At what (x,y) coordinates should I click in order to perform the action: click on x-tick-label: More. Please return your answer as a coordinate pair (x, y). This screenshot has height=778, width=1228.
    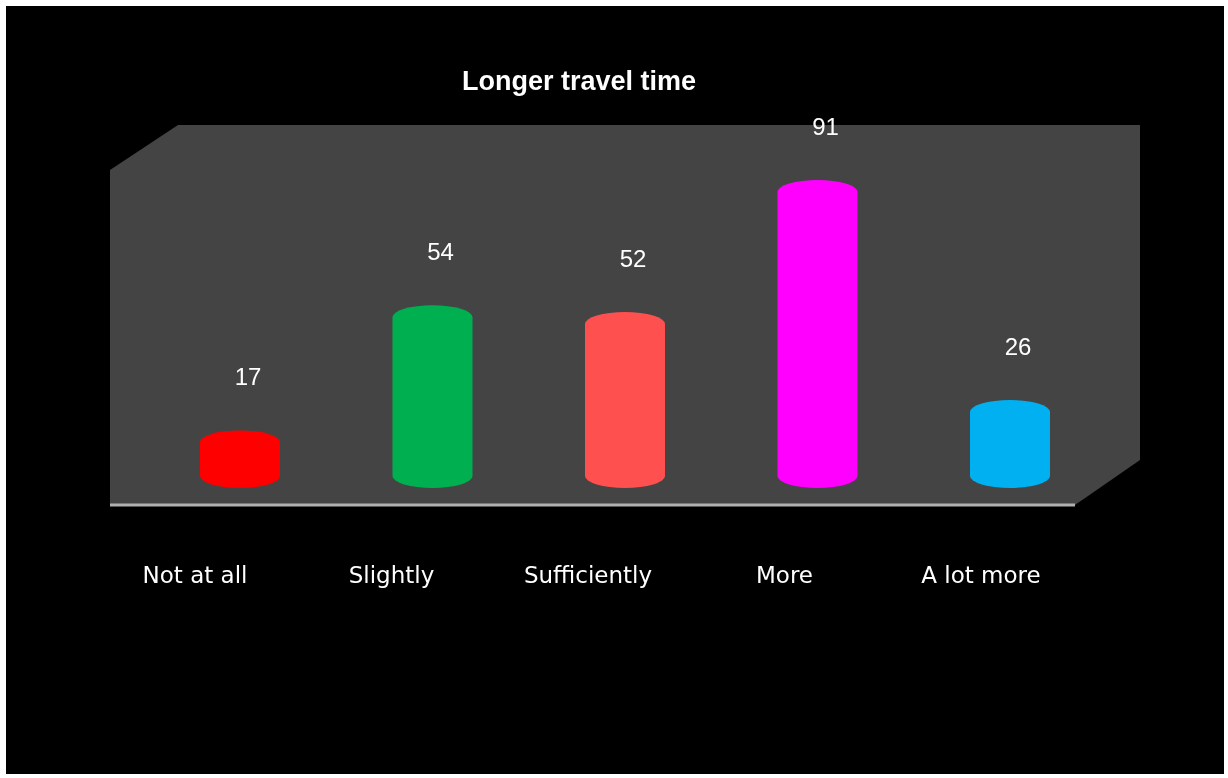
    Looking at the image, I should click on (784, 575).